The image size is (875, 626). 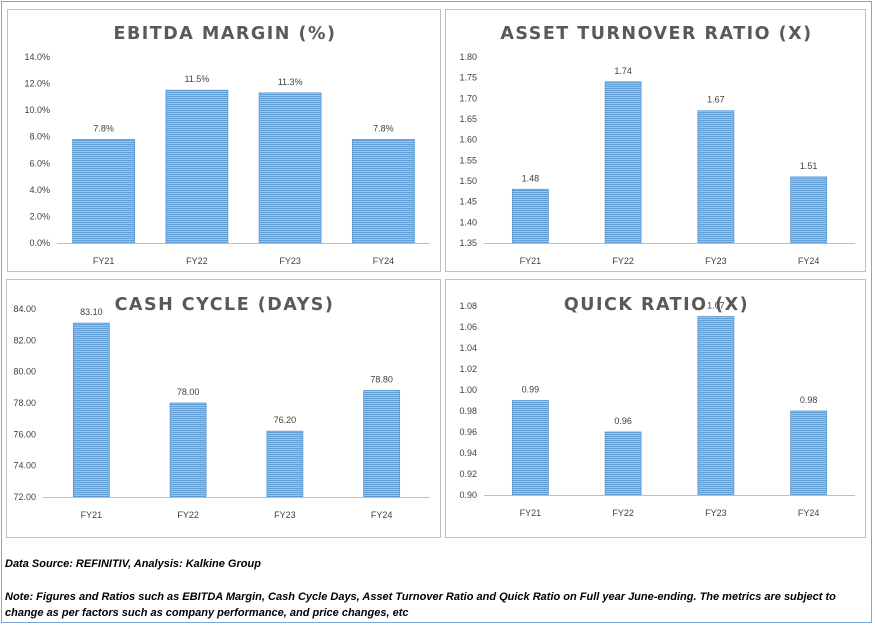 What do you see at coordinates (623, 421) in the screenshot?
I see `data-label: 0.96` at bounding box center [623, 421].